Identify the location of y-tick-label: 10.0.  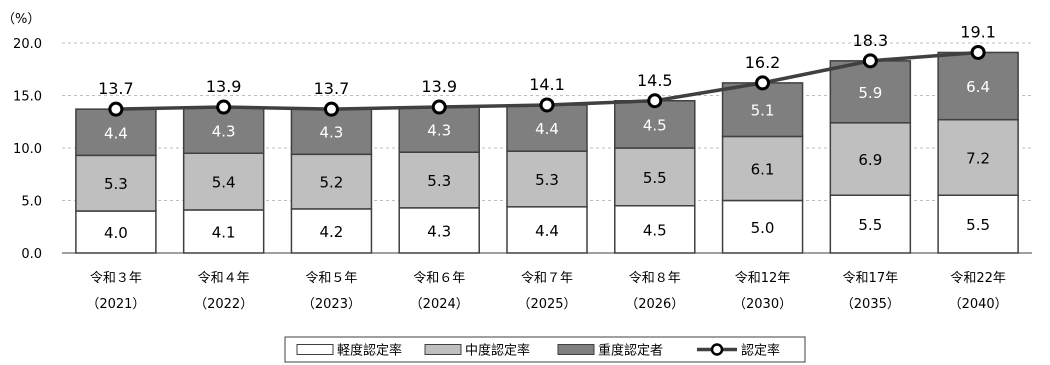
(27, 149).